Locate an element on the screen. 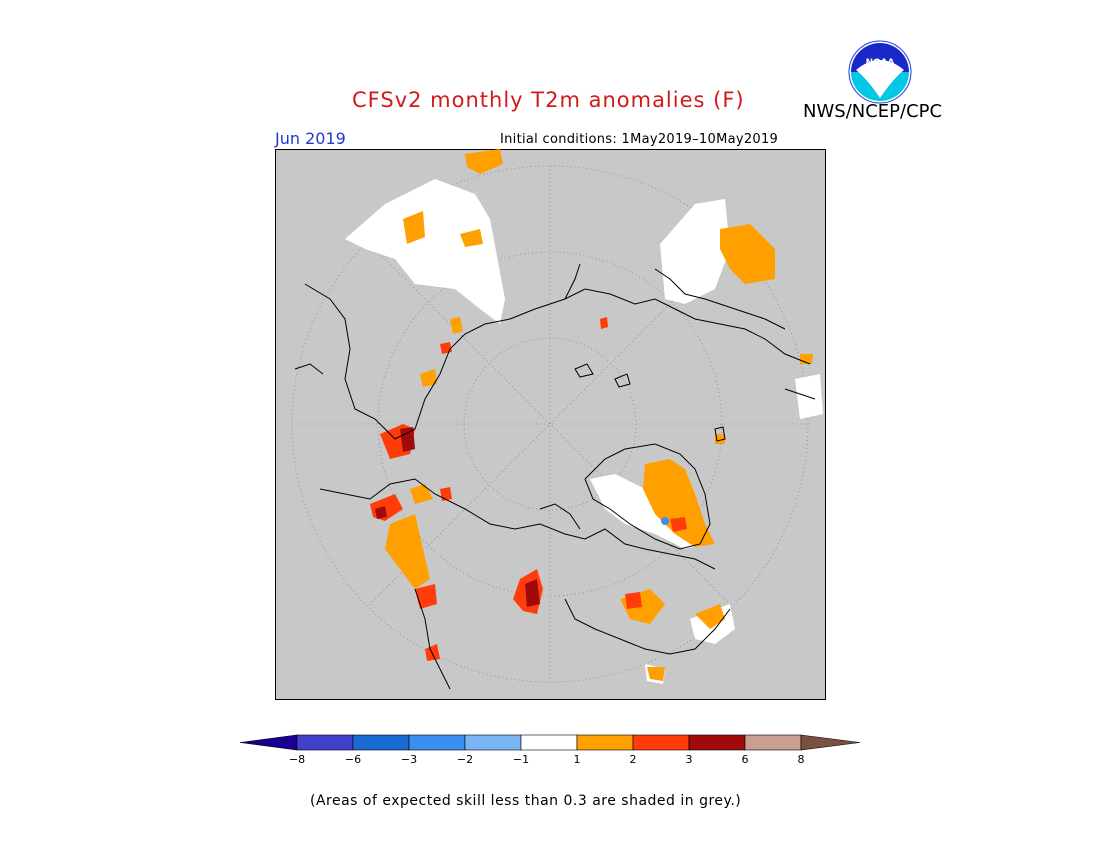 The image size is (1100, 850). colorbar-tick-label: 3 is located at coordinates (689, 759).